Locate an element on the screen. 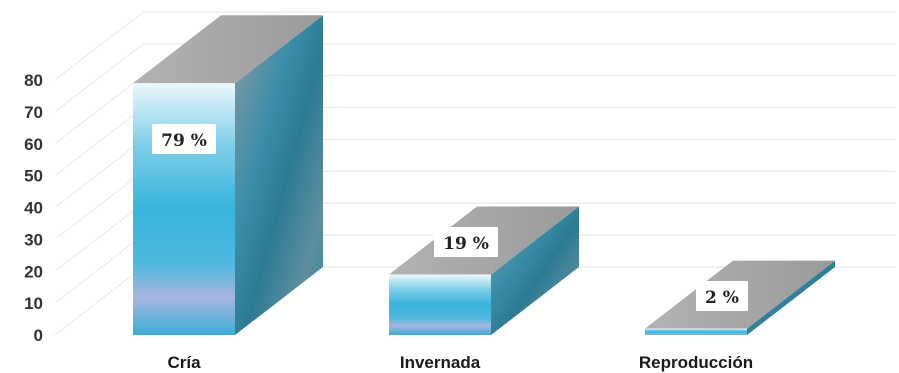 The width and height of the screenshot is (899, 373). data-label: 79 % is located at coordinates (184, 139).